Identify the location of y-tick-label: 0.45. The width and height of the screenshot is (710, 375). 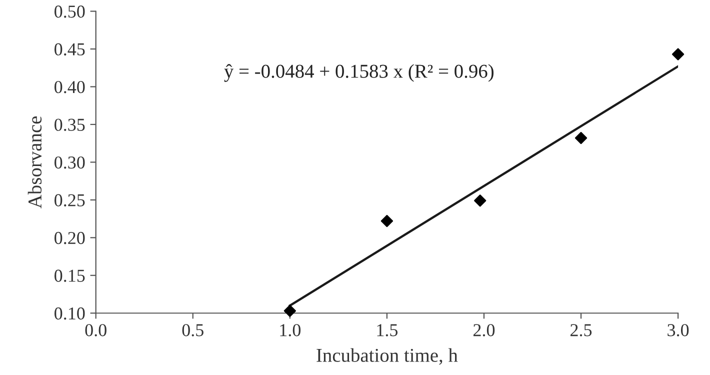
(69, 49).